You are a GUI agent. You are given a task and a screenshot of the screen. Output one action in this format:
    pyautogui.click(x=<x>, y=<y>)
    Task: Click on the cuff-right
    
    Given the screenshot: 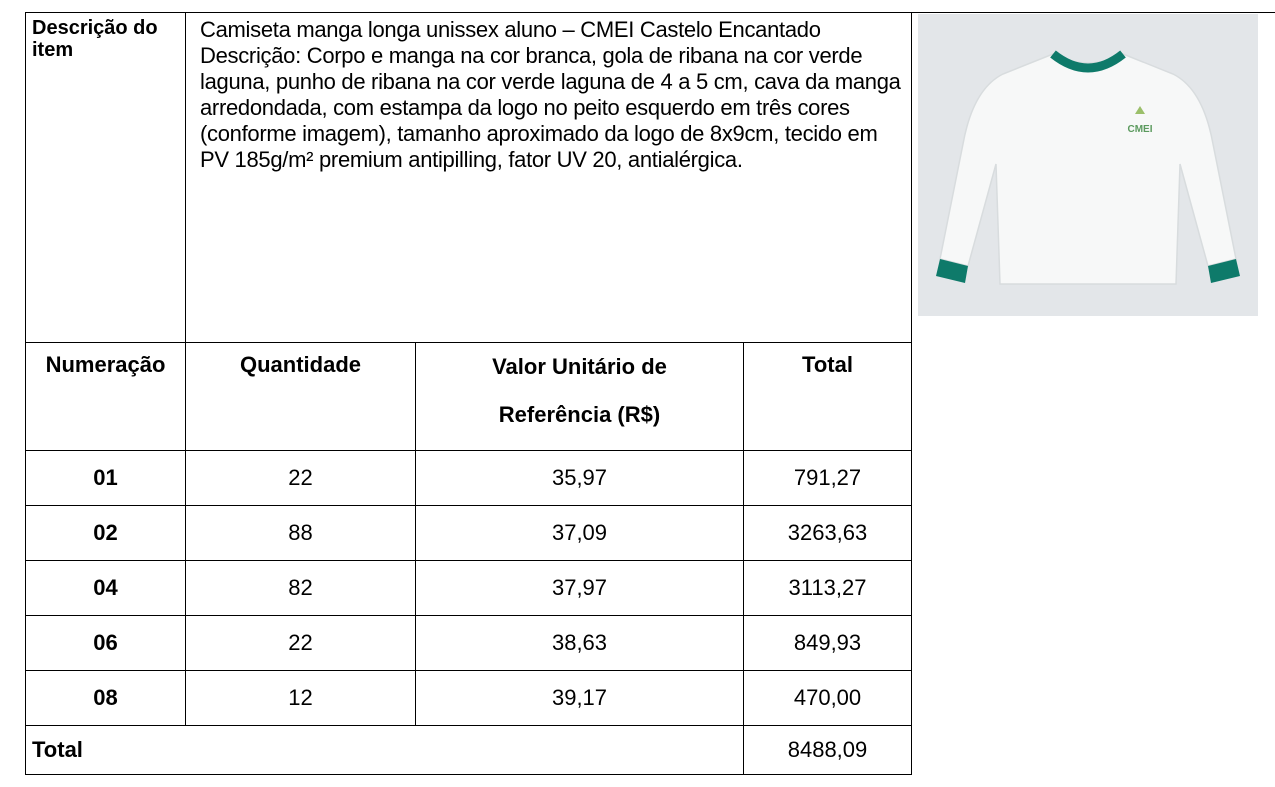 What is the action you would take?
    pyautogui.click(x=1224, y=271)
    